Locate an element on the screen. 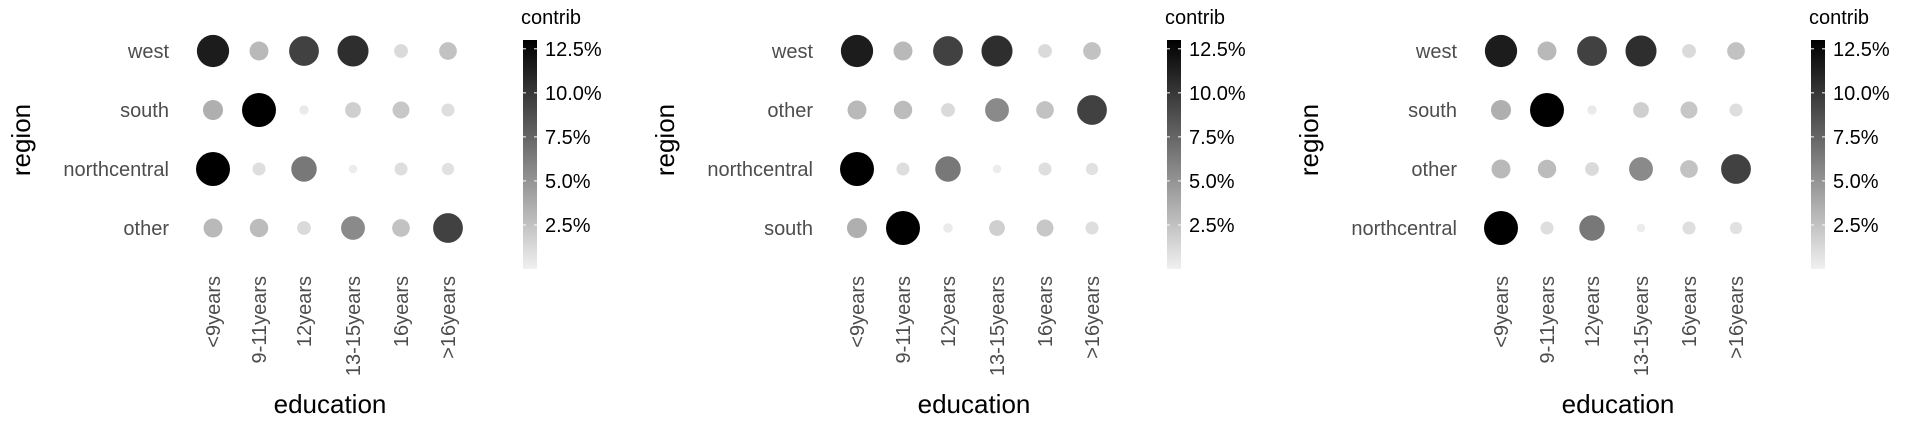 The image size is (1920, 441). x-tick-label: 13-15years is located at coordinates (998, 326).